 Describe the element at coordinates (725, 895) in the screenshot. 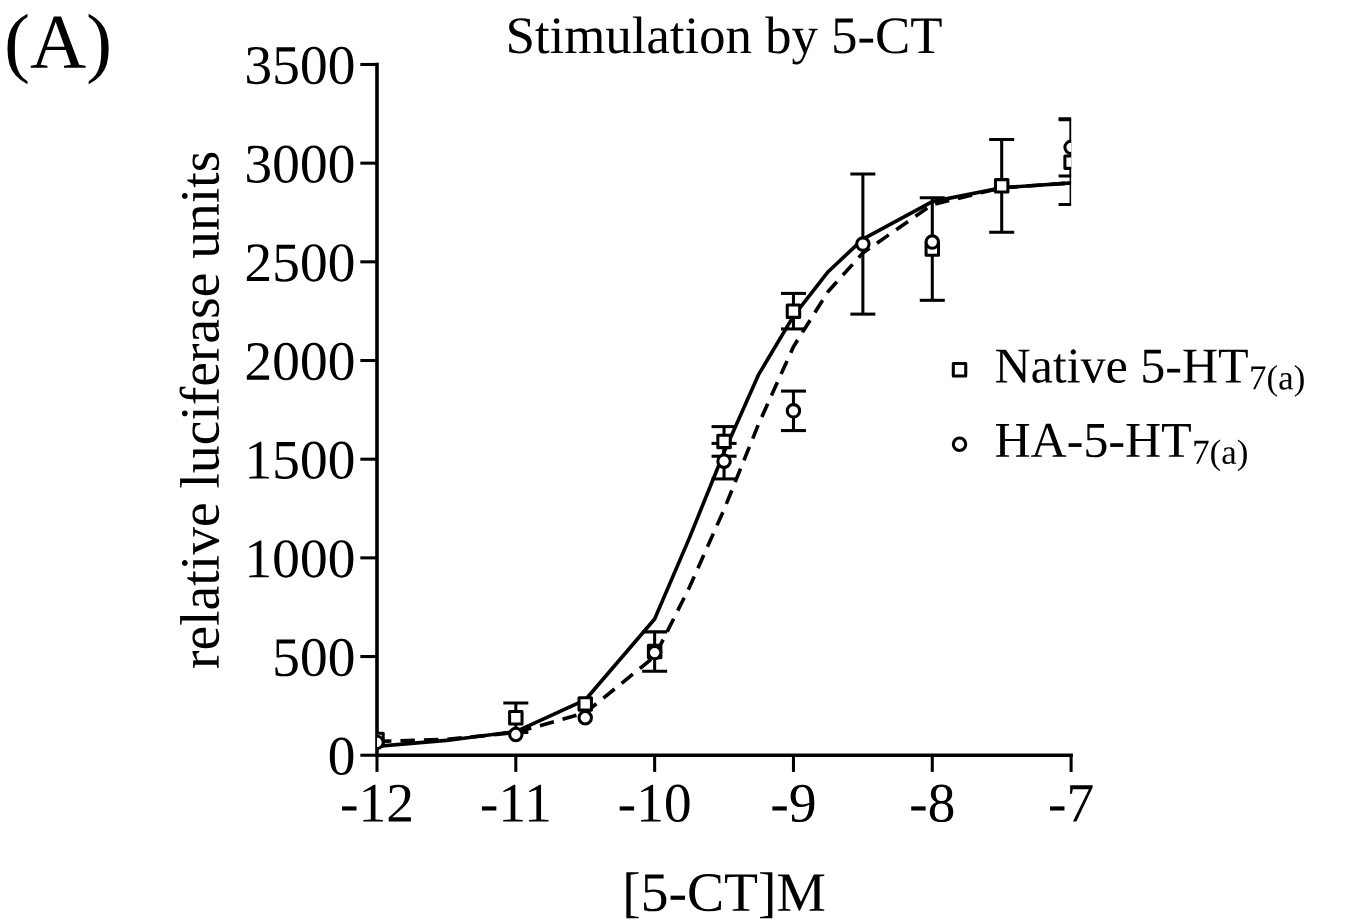

I see `x-axis-title: [5-CT]M` at that location.